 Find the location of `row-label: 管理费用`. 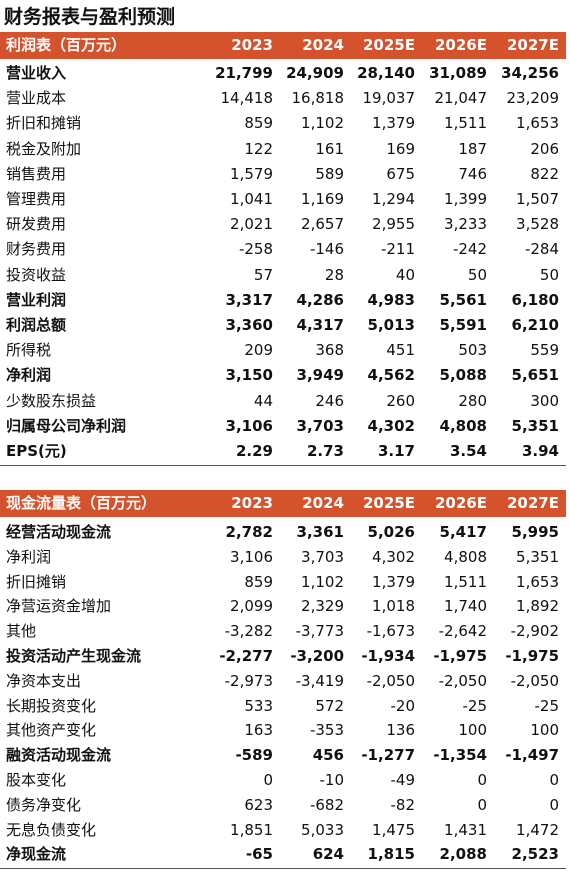

row-label: 管理费用 is located at coordinates (36, 199).